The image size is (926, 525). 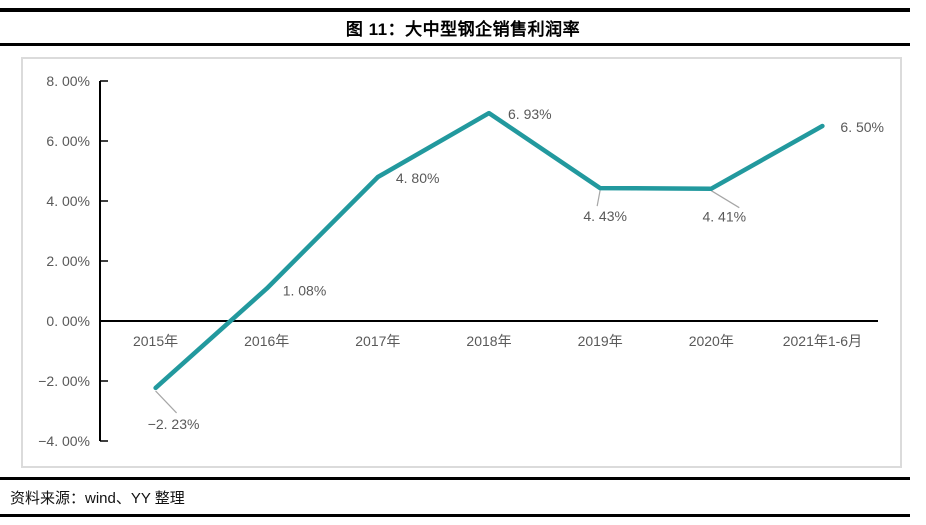 I want to click on y-tick-label: 4. 00%, so click(x=68, y=201).